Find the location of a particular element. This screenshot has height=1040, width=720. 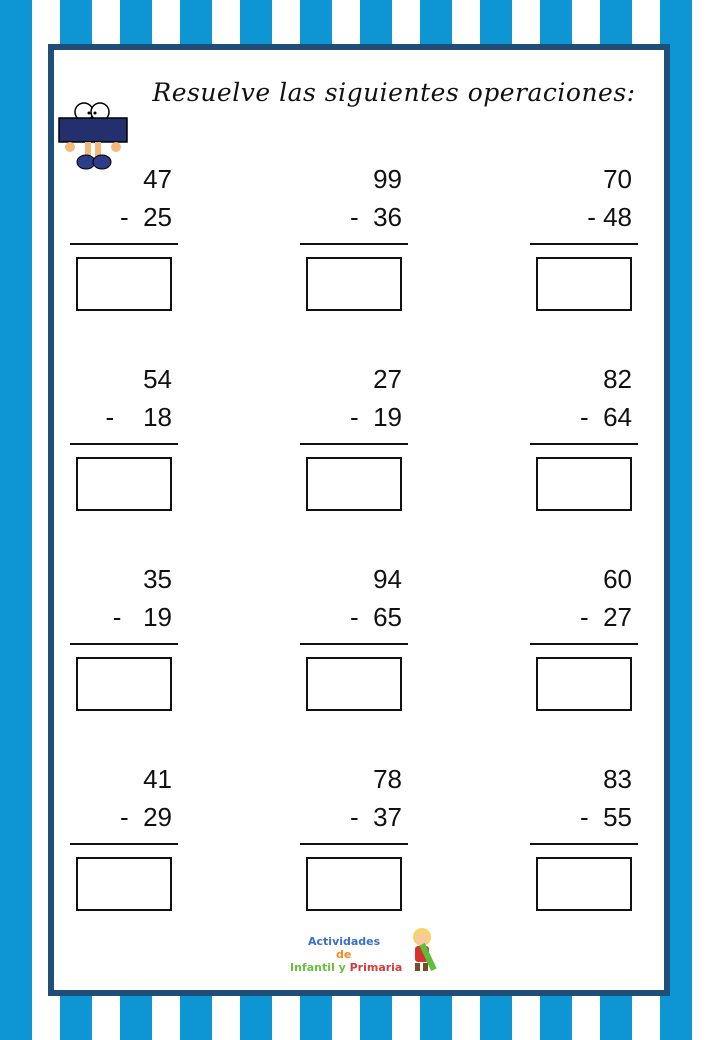

subtraction-problem: 60 - 27 is located at coordinates (585, 642).